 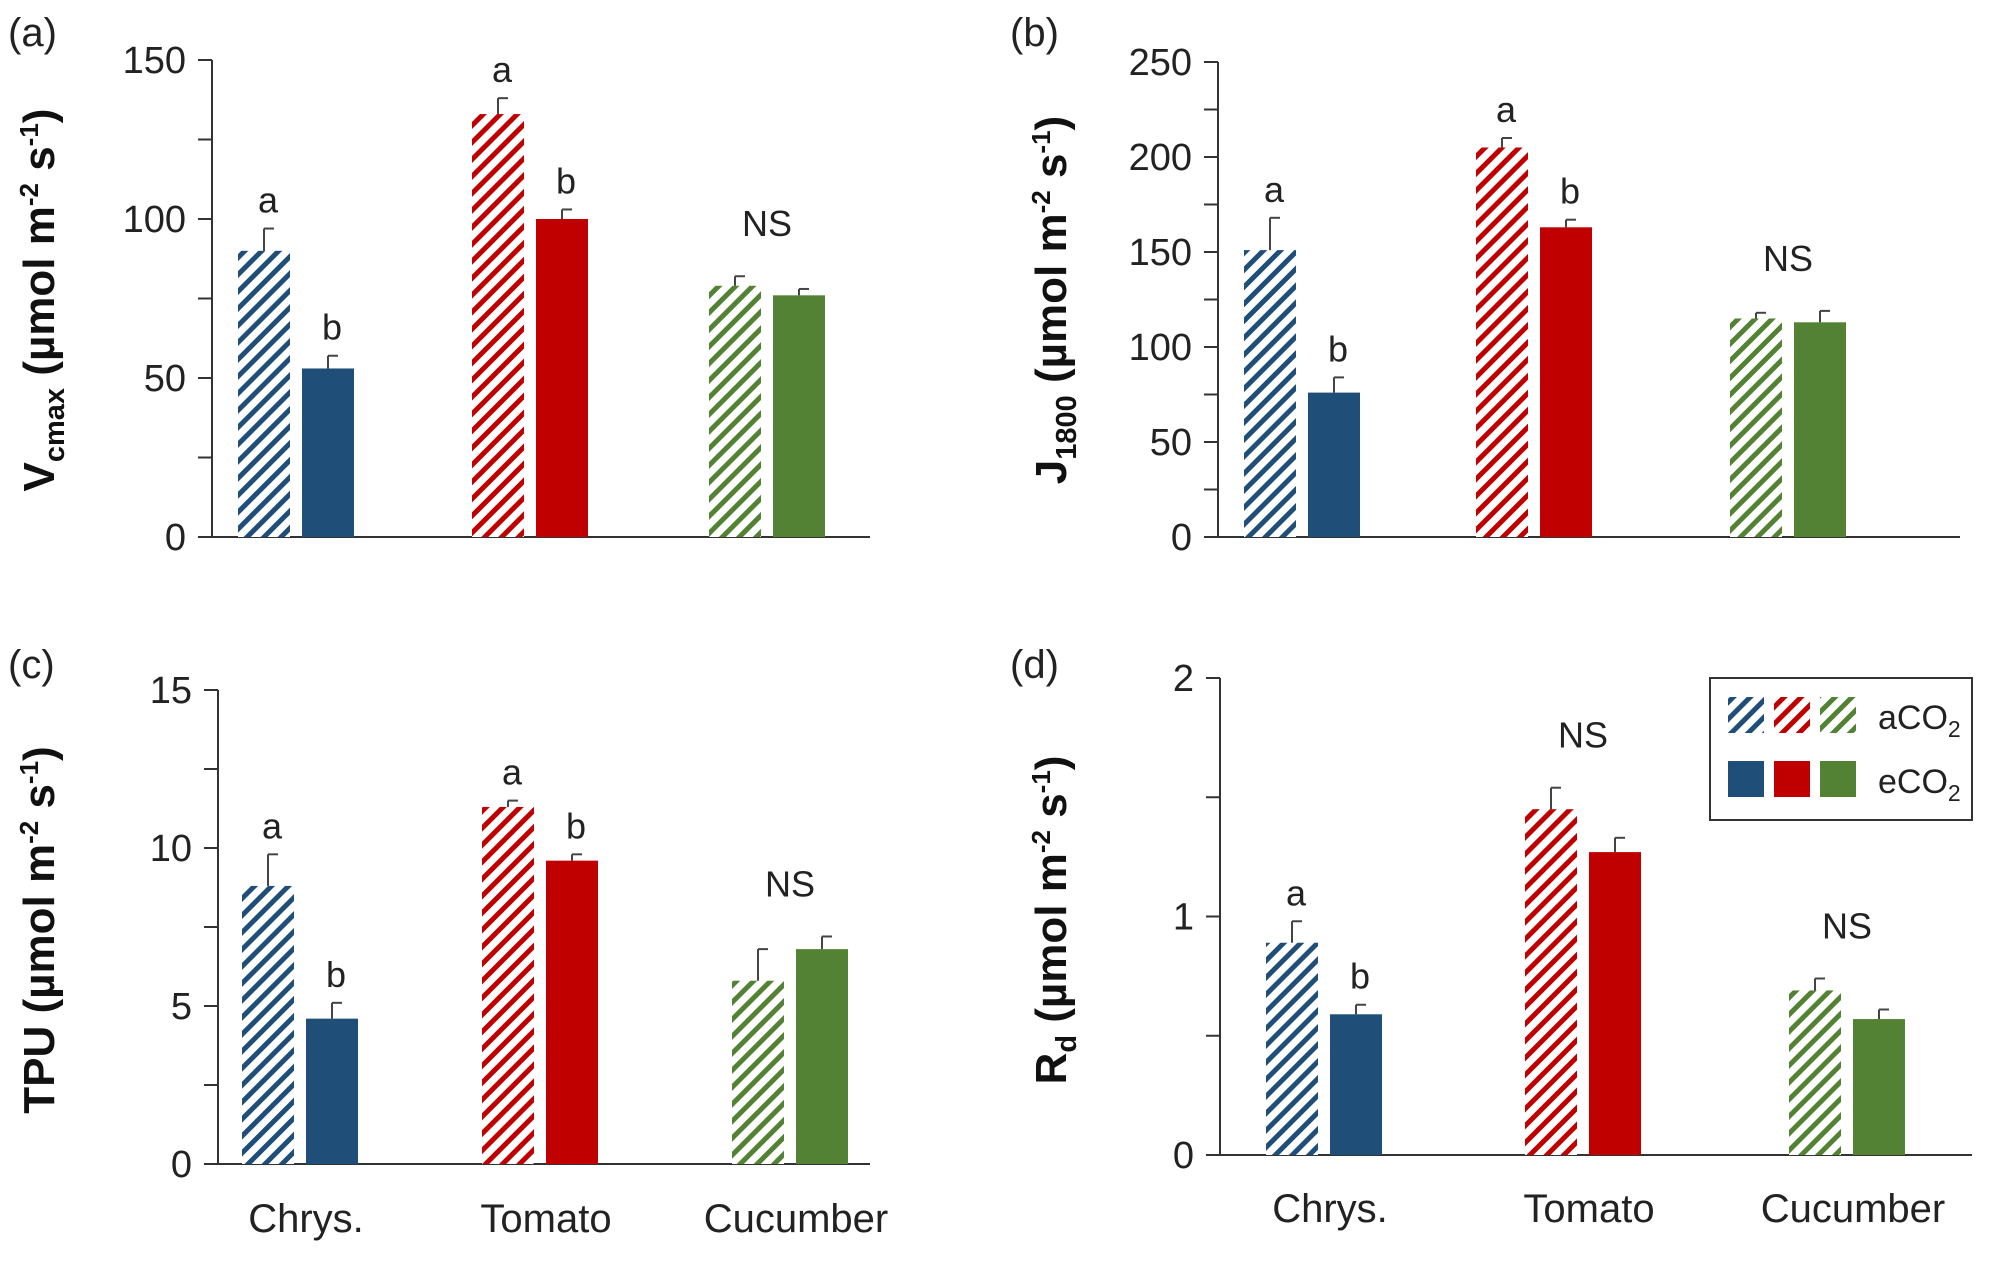 I want to click on panel-label: (c), so click(x=31, y=665).